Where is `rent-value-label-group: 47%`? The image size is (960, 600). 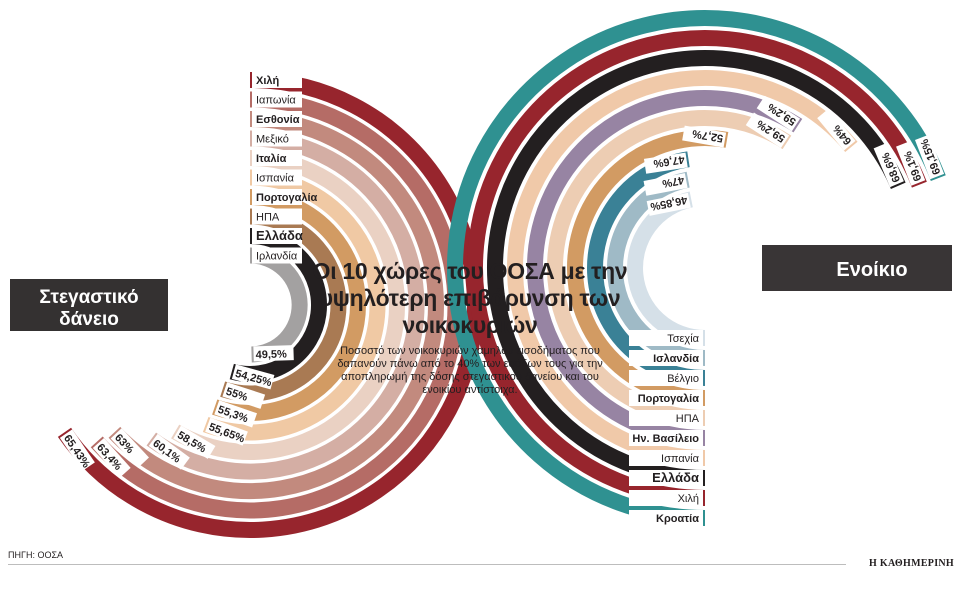 rent-value-label-group: 47% is located at coordinates (665, 184).